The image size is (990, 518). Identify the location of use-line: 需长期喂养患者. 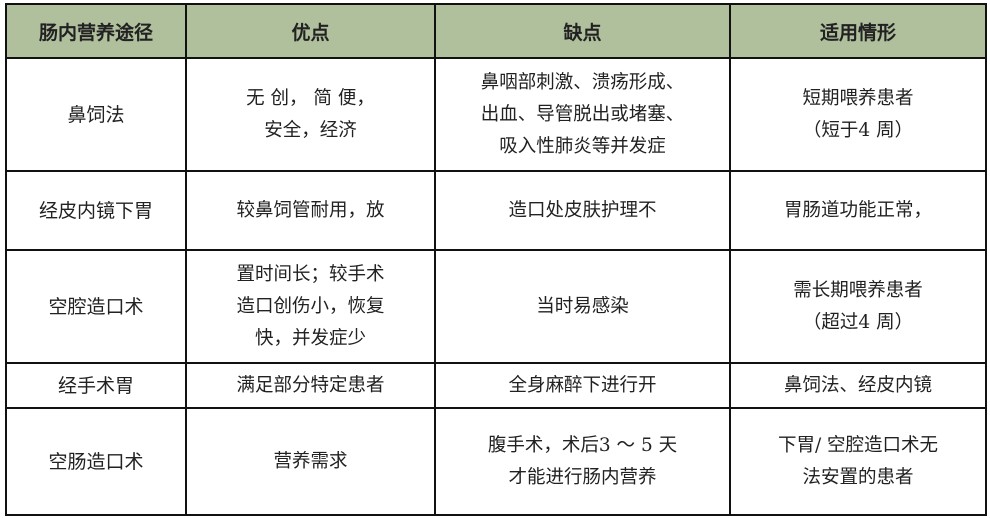
(858, 290).